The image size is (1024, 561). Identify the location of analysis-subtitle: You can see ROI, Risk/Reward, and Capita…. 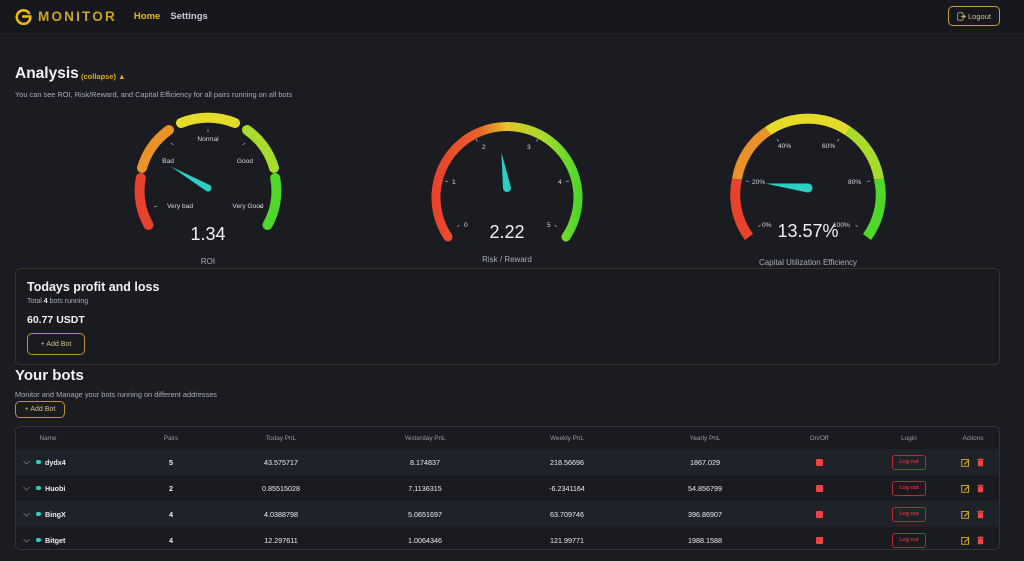
(154, 94).